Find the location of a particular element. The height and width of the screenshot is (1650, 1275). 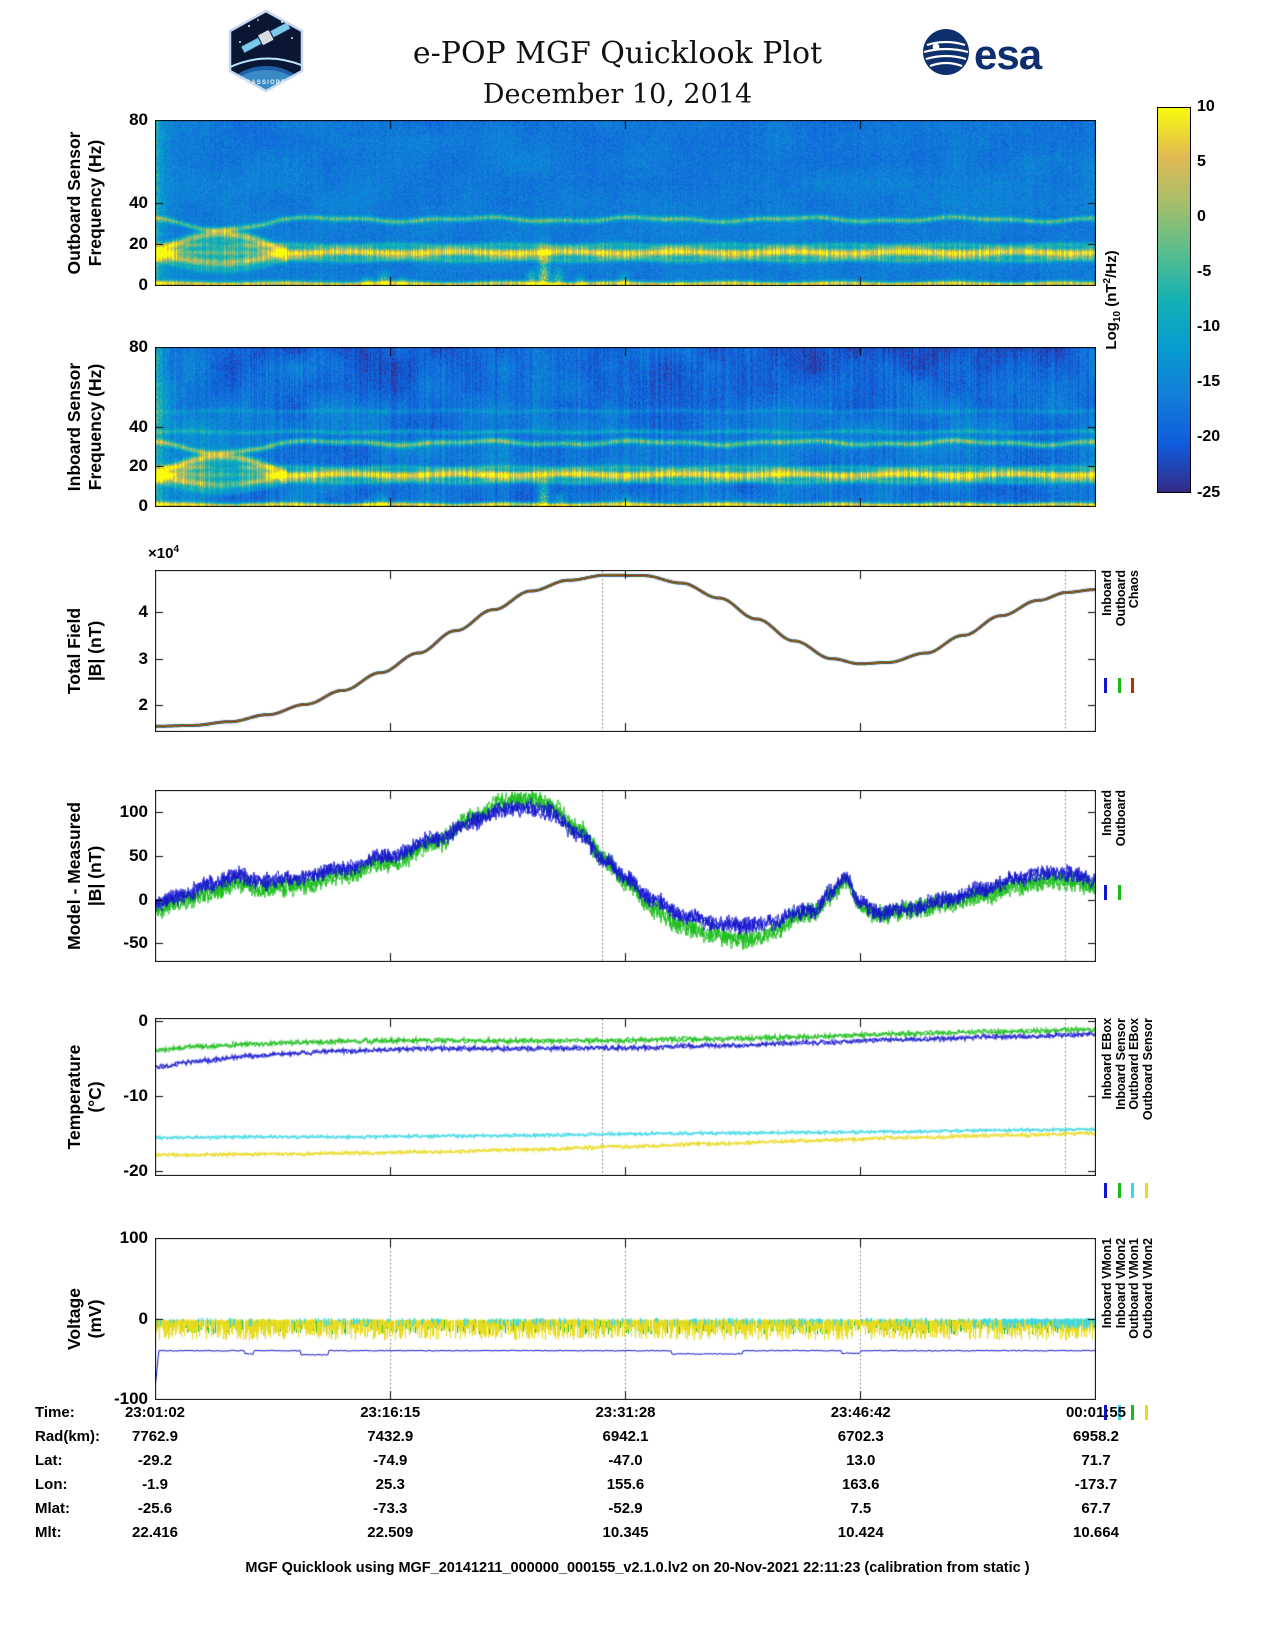

legend-label: Inboard VMon1 is located at coordinates (1107, 1283).